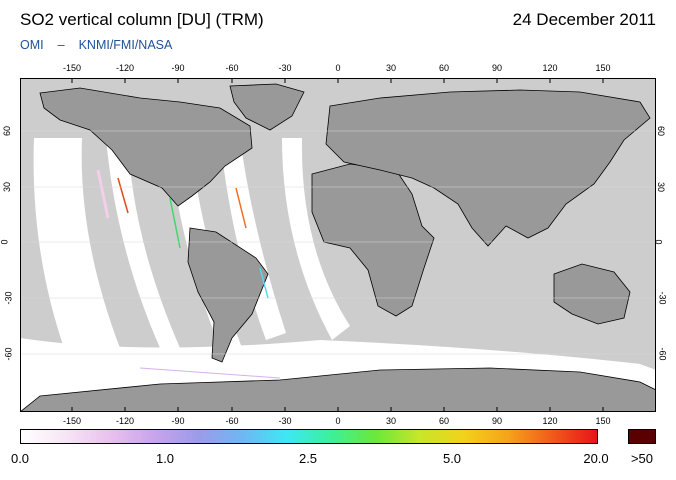  I want to click on map-date: 24 December 2011, so click(584, 19).